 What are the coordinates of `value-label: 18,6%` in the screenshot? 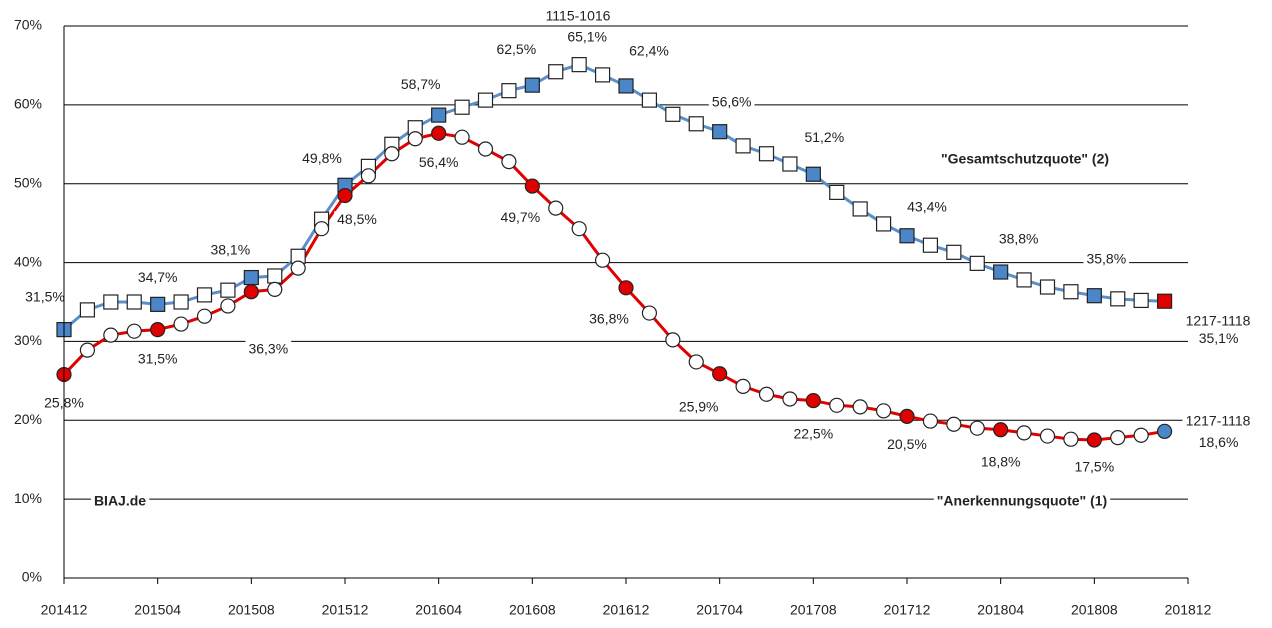 It's located at (1219, 442).